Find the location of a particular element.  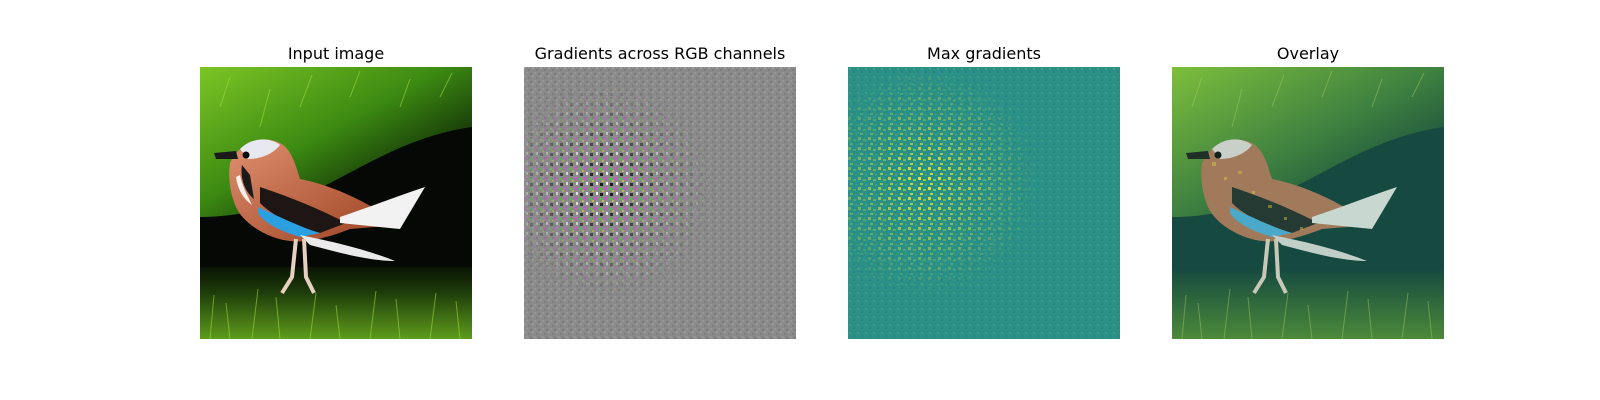

panel-overlay: Overlay is located at coordinates (1308, 191).